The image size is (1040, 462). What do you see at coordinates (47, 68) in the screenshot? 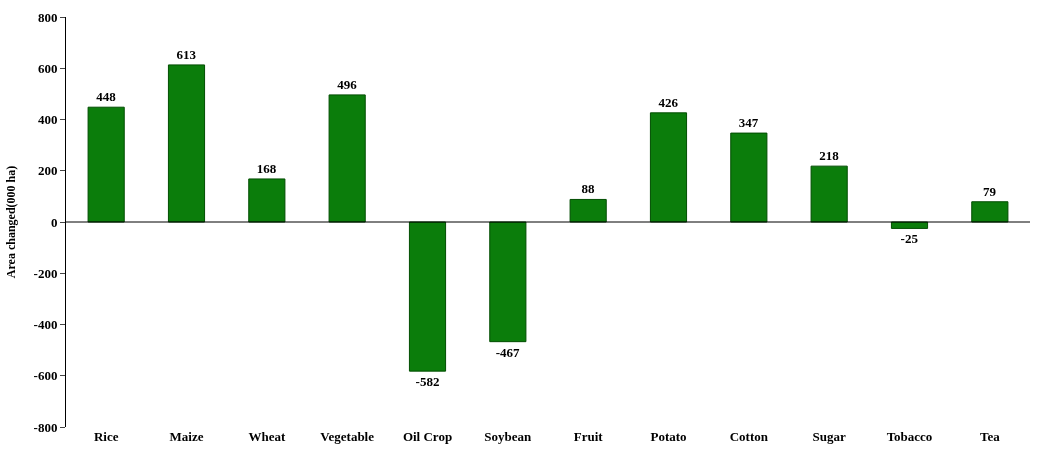
I see `y-tick-label: 600` at bounding box center [47, 68].